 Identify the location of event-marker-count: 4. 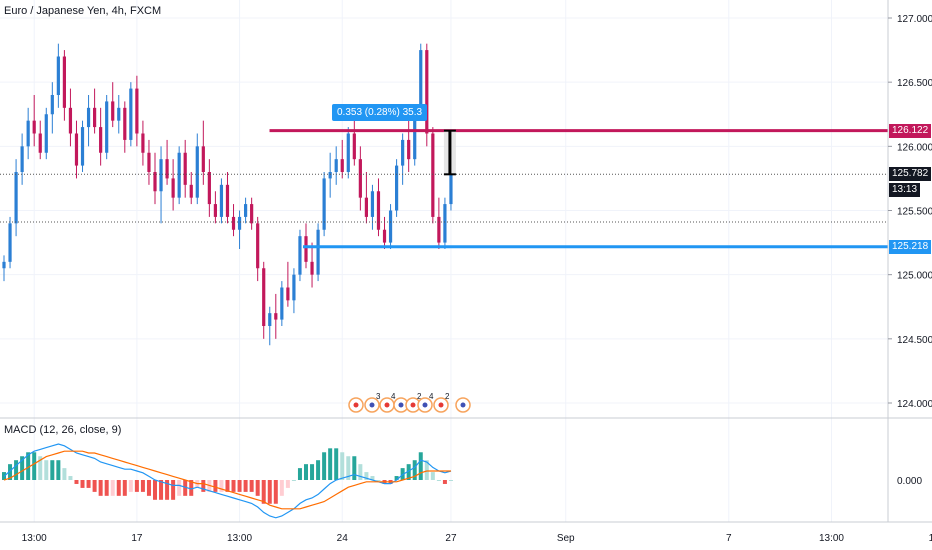
(393, 396).